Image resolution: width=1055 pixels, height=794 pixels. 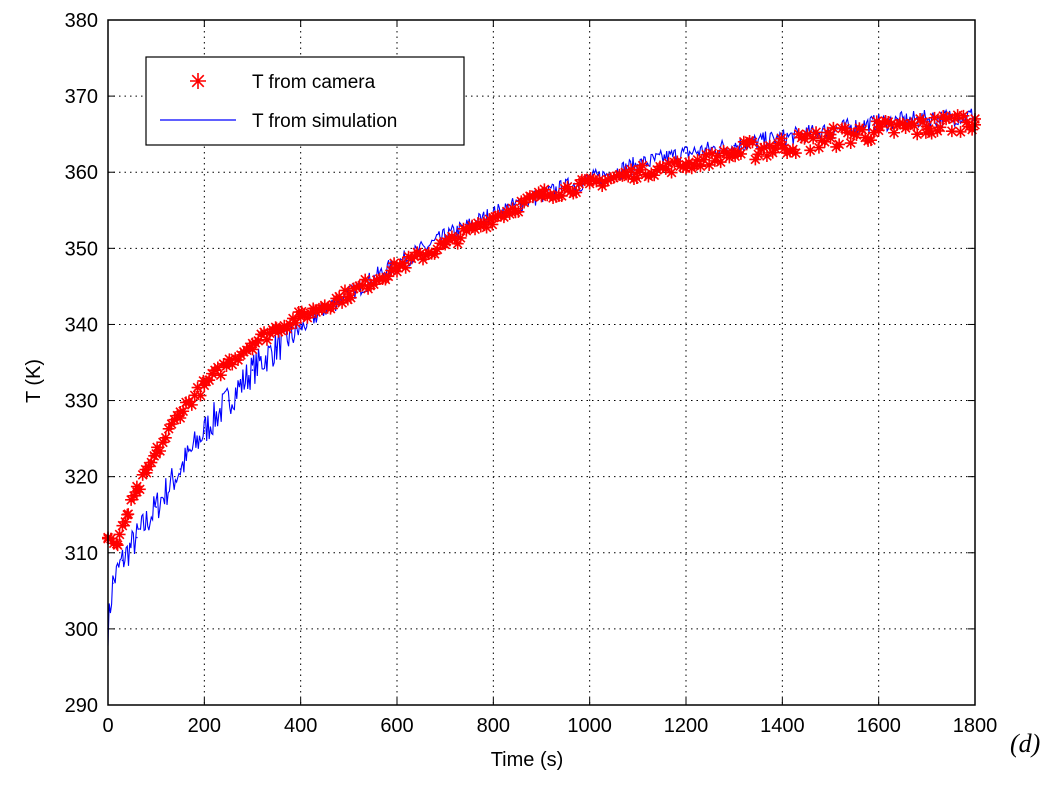 What do you see at coordinates (300, 726) in the screenshot?
I see `x-tick-label: 400` at bounding box center [300, 726].